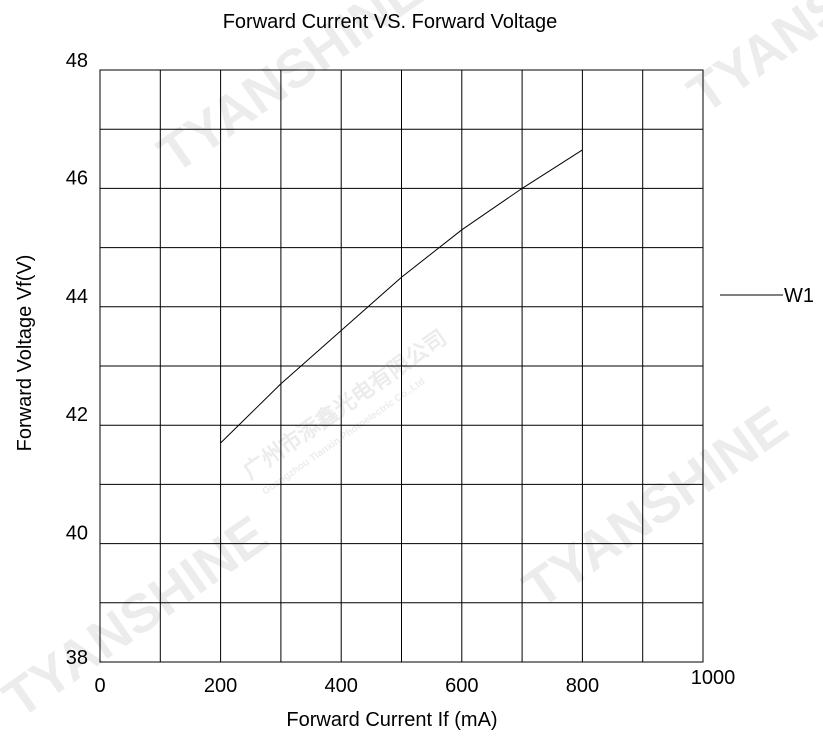  What do you see at coordinates (77, 415) in the screenshot?
I see `y-tick-label: 42` at bounding box center [77, 415].